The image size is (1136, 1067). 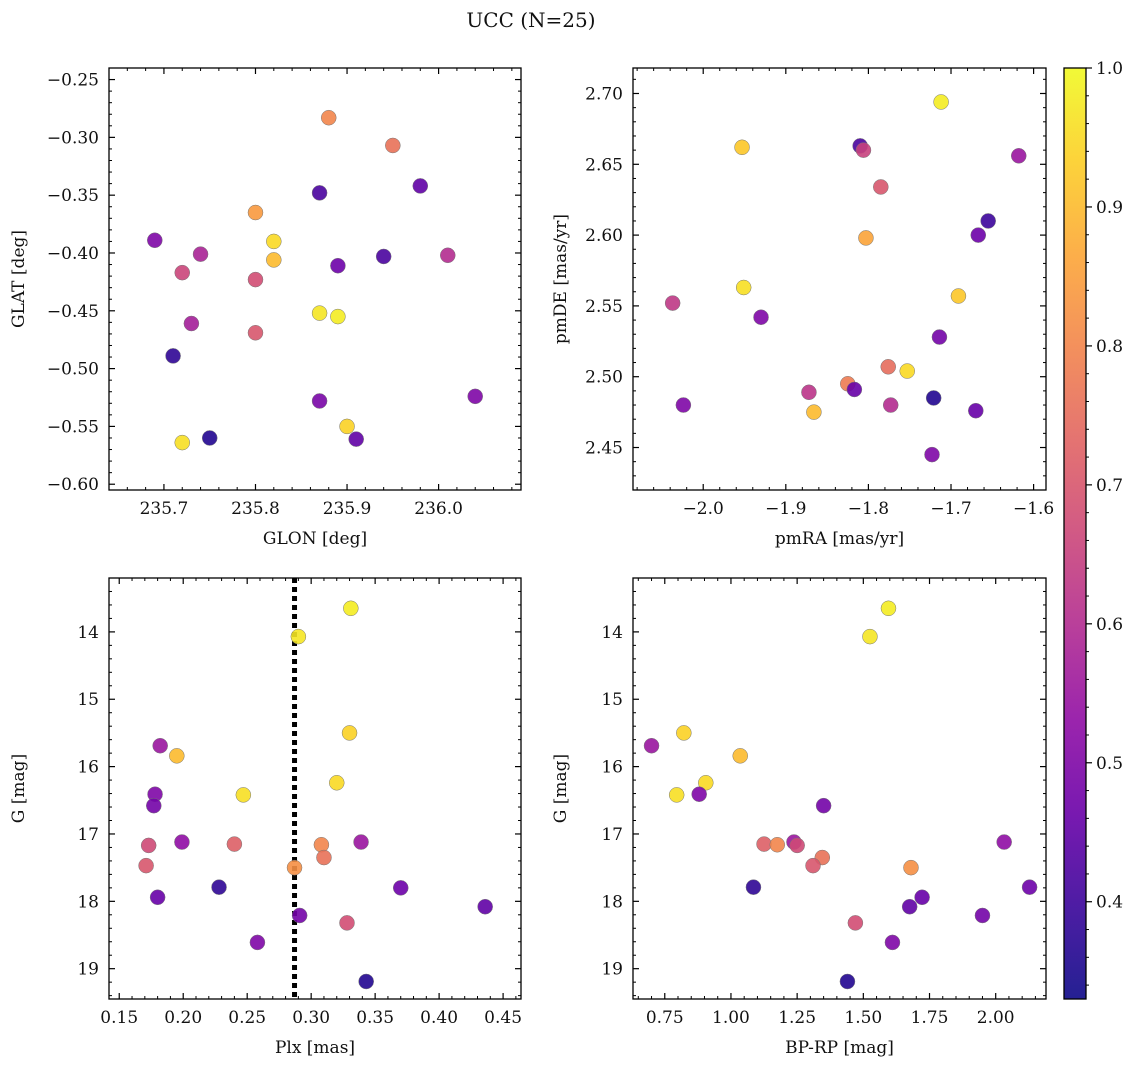 I want to click on x-tick-label: 0.40, so click(x=439, y=1018).